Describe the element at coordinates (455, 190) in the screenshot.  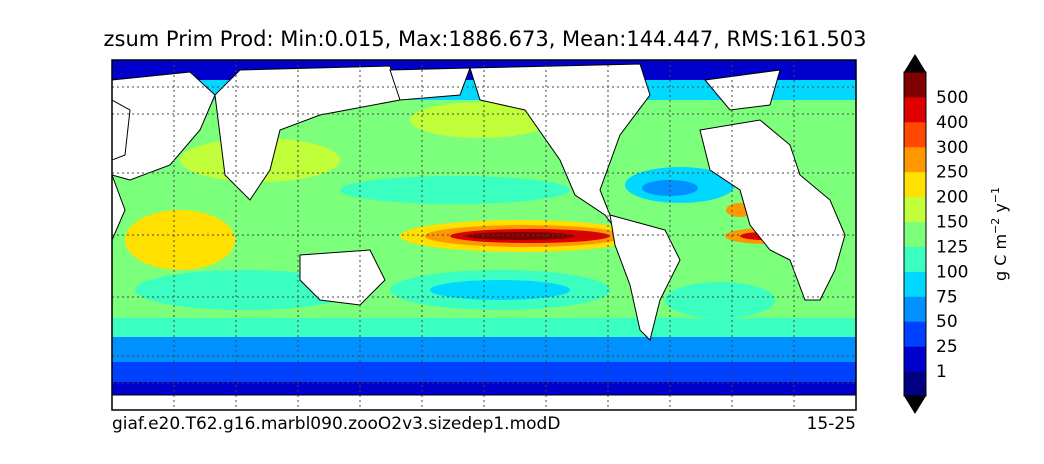
I see `subtropical-pacific-patch` at that location.